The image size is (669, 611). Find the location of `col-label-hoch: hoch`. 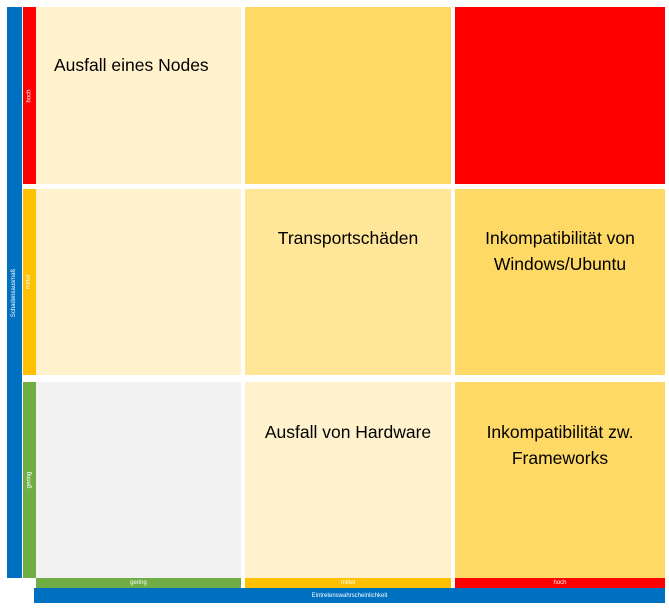

col-label-hoch: hoch is located at coordinates (560, 583).